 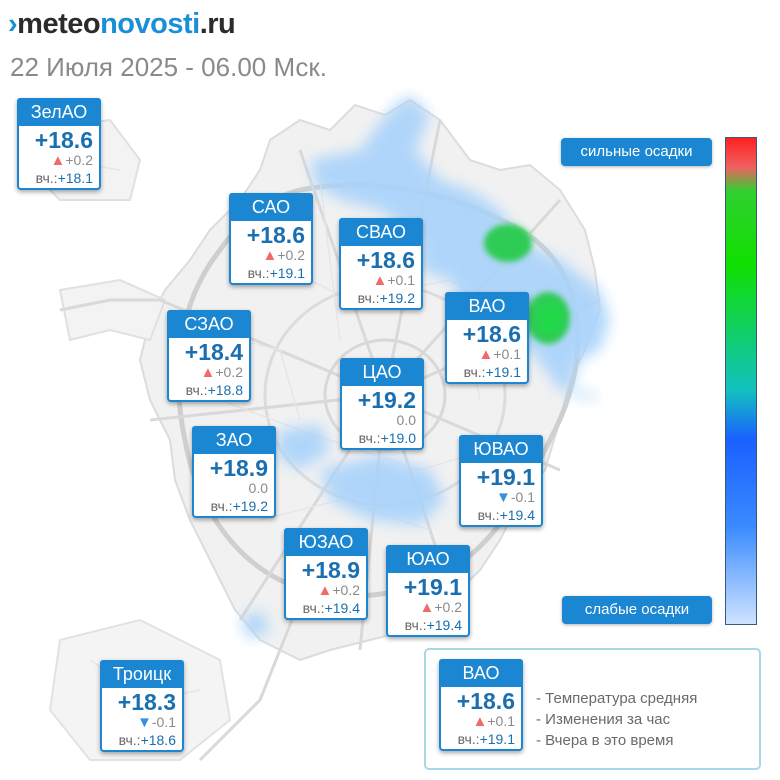 I want to click on district-card-svao: СВАО +18.6 ▲+0.1 вч.:+19.2, so click(x=381, y=264).